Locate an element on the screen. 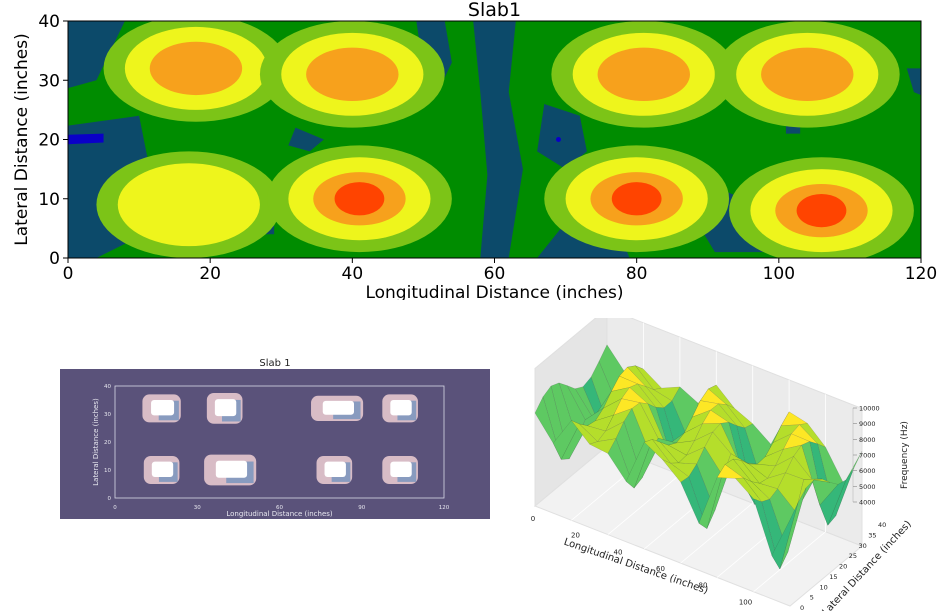 This screenshot has height=611, width=938. slab-unit-6-core is located at coordinates (231, 469).